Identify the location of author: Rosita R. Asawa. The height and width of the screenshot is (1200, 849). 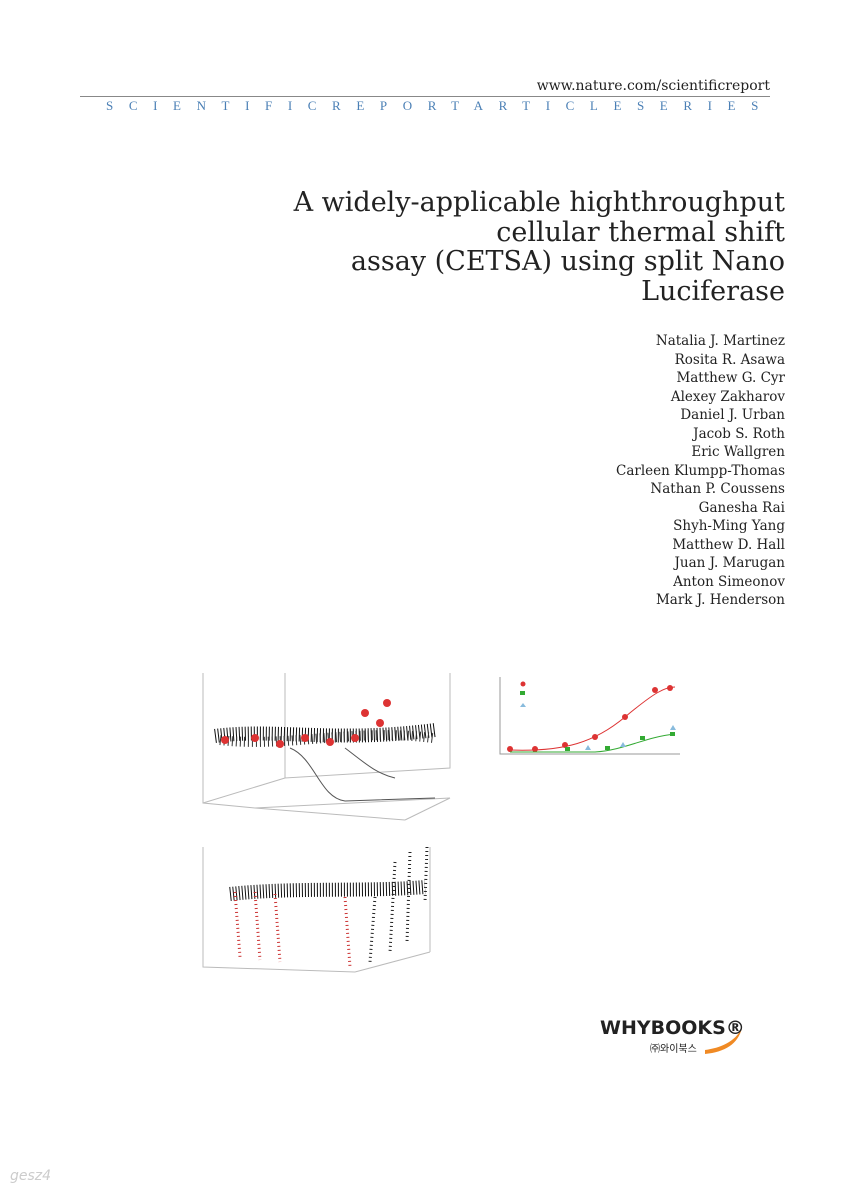
(729, 359).